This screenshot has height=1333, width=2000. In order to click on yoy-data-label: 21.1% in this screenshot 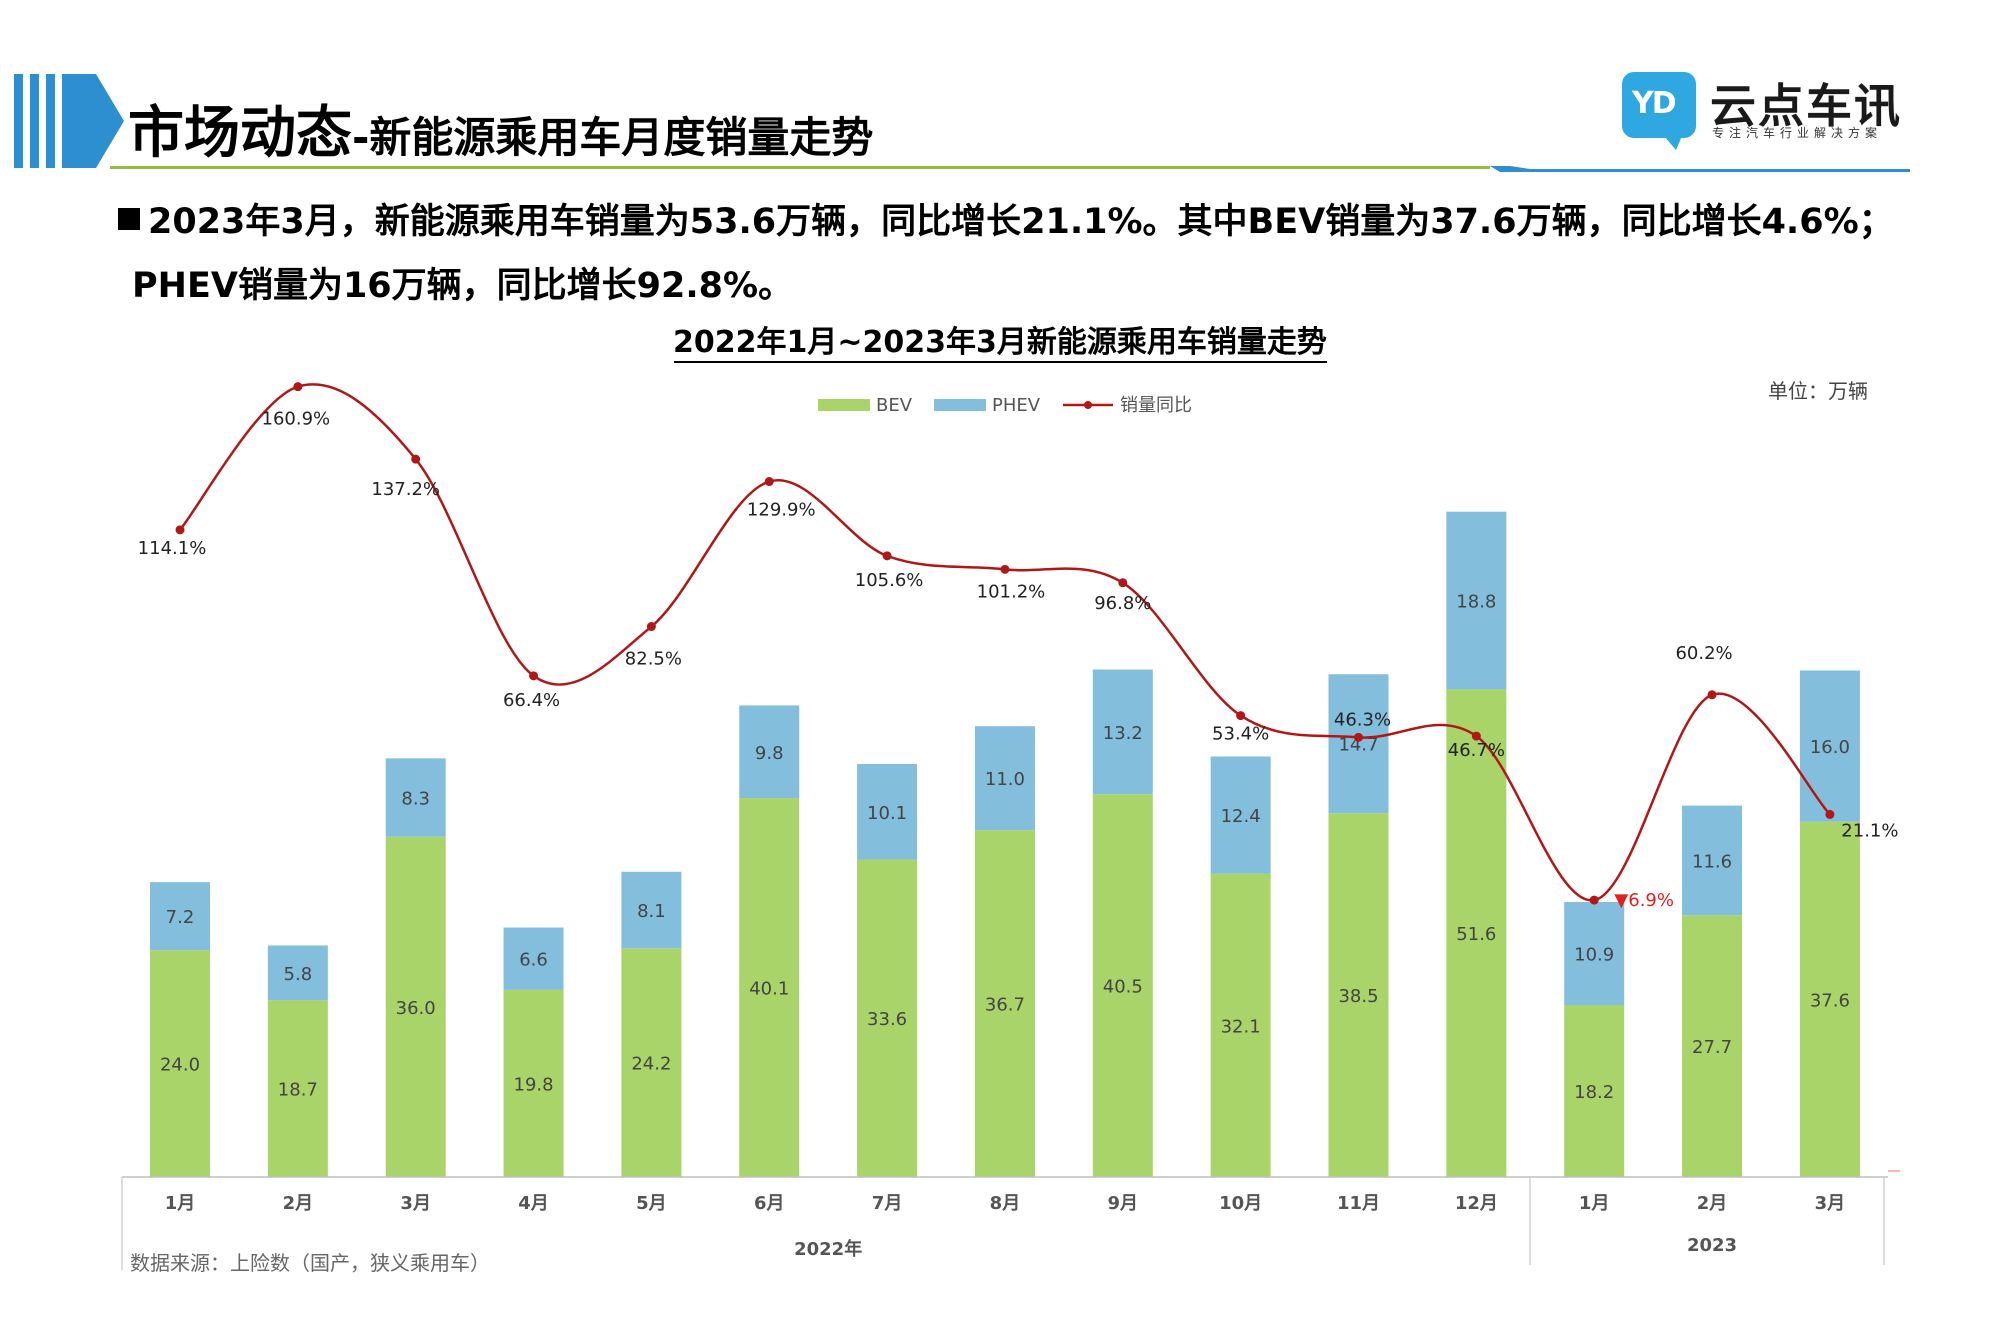, I will do `click(1869, 830)`.